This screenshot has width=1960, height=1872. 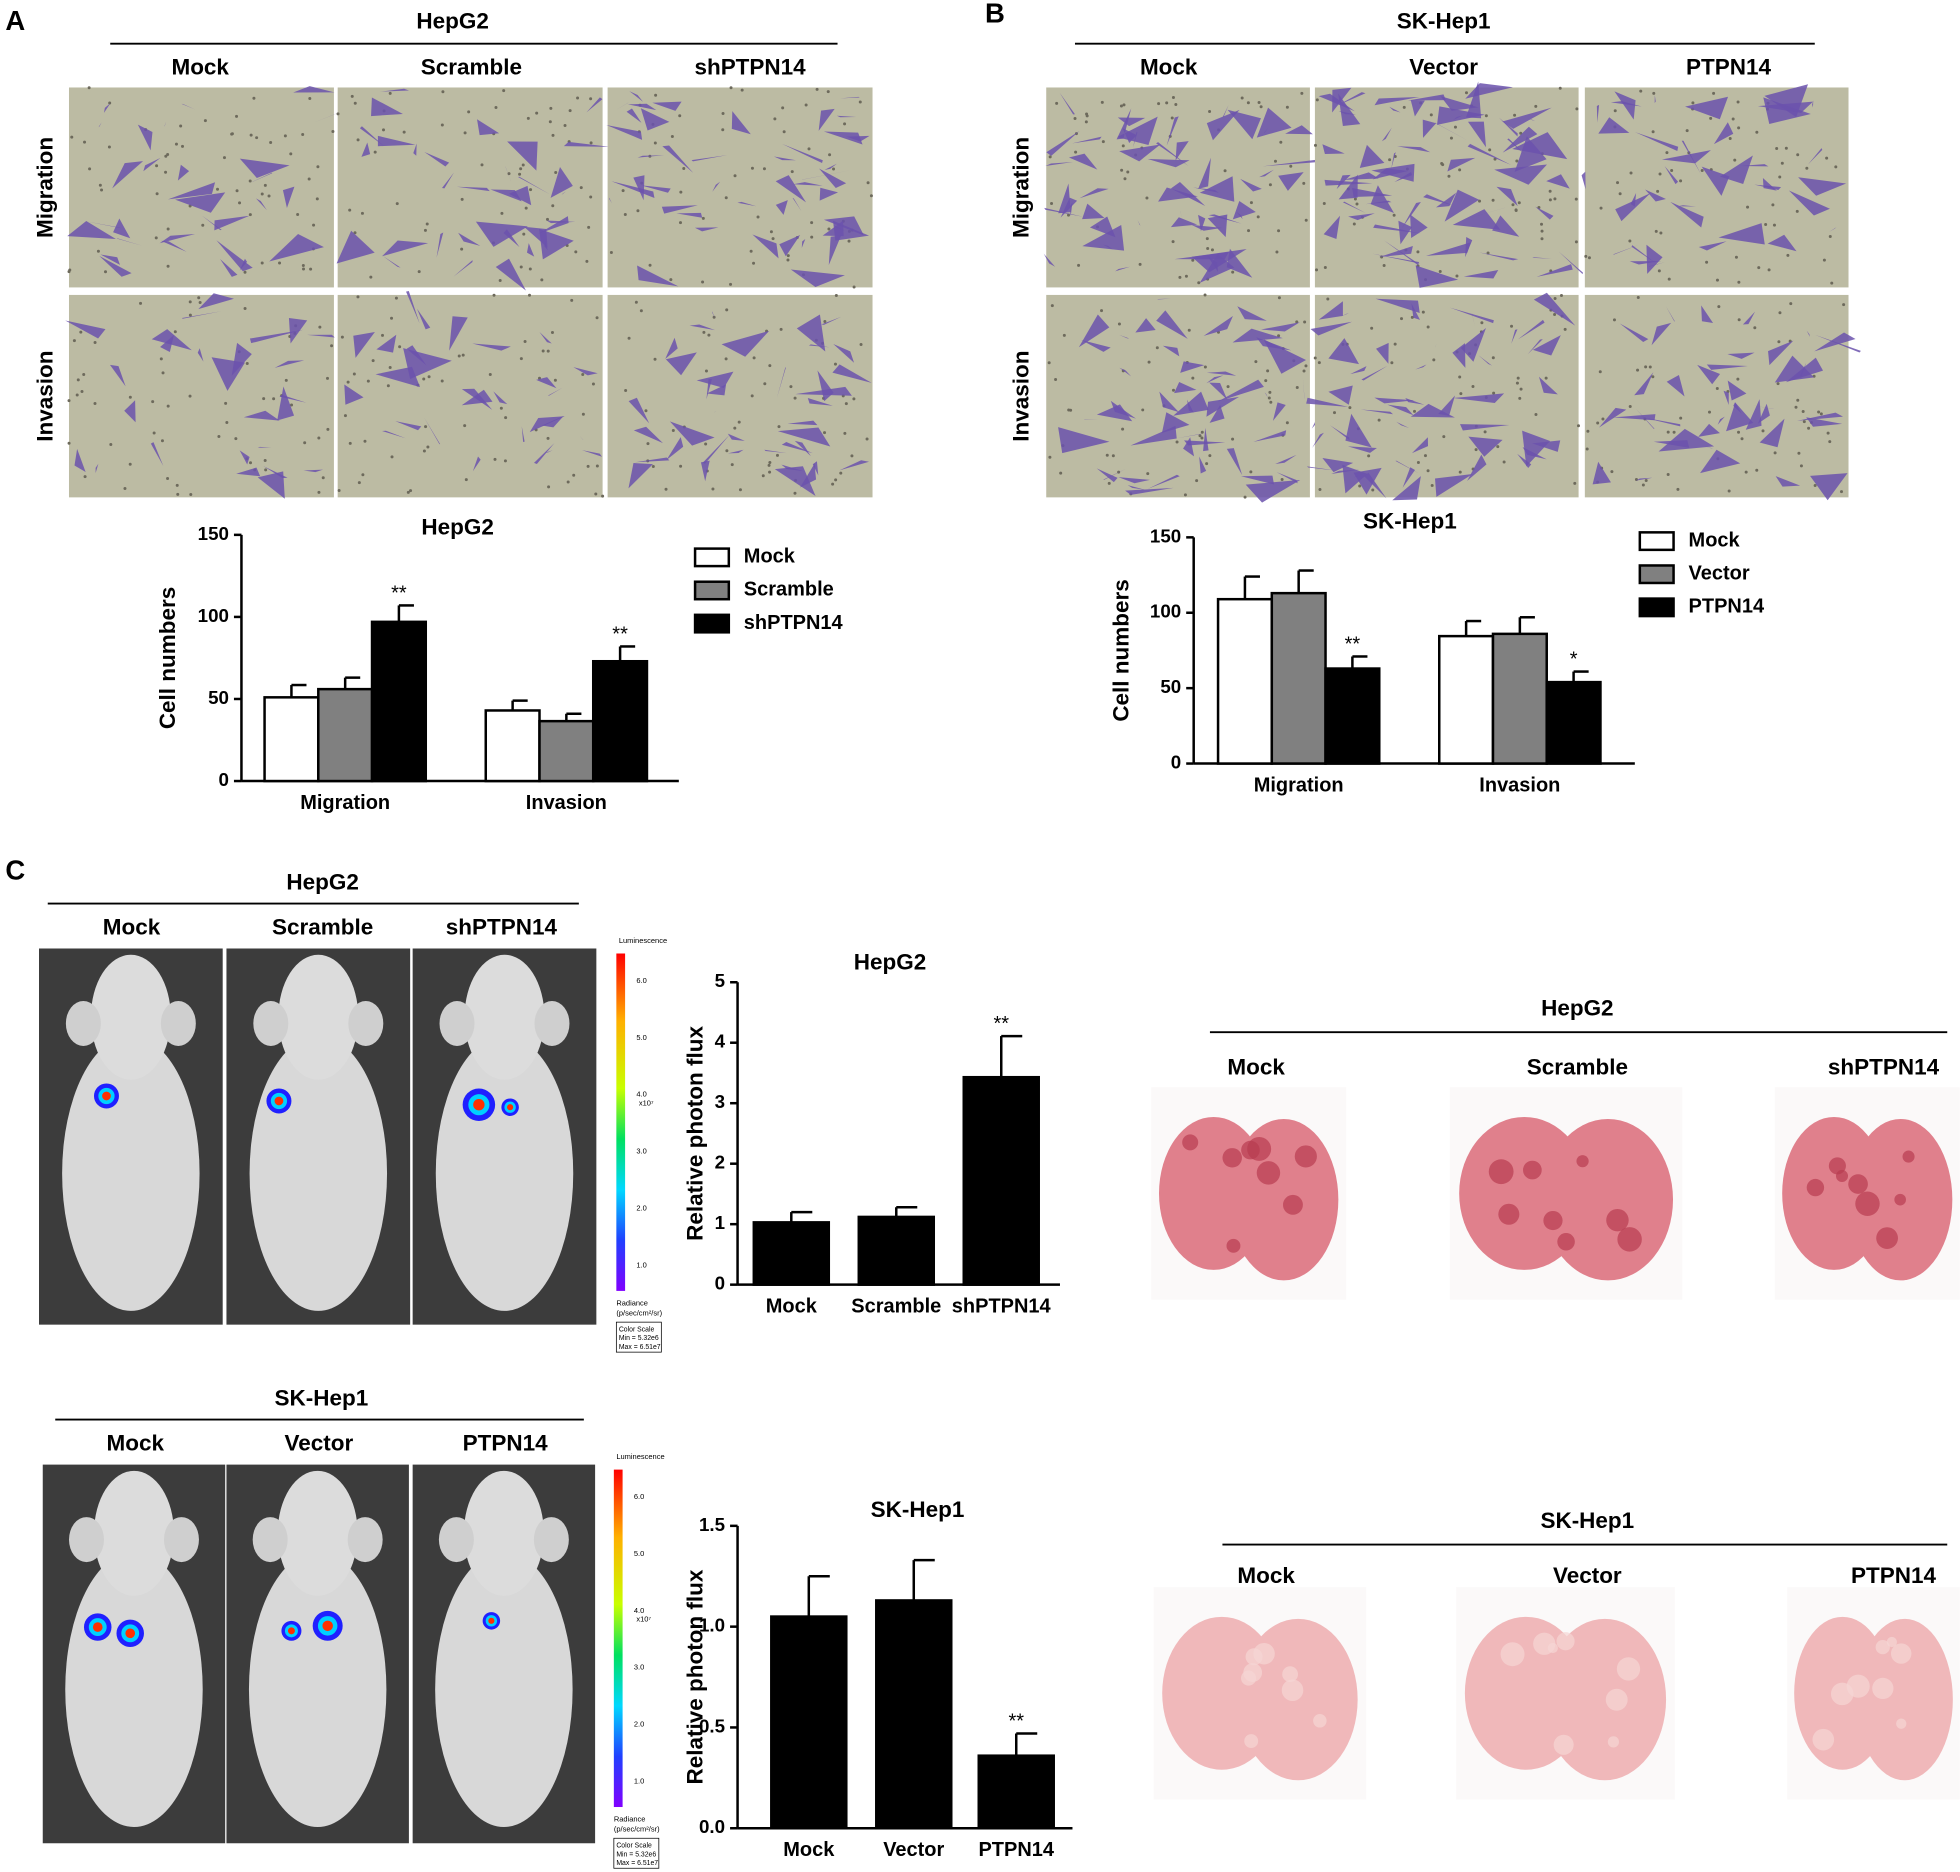 I want to click on column-label: shPTPN14, so click(x=1884, y=1066).